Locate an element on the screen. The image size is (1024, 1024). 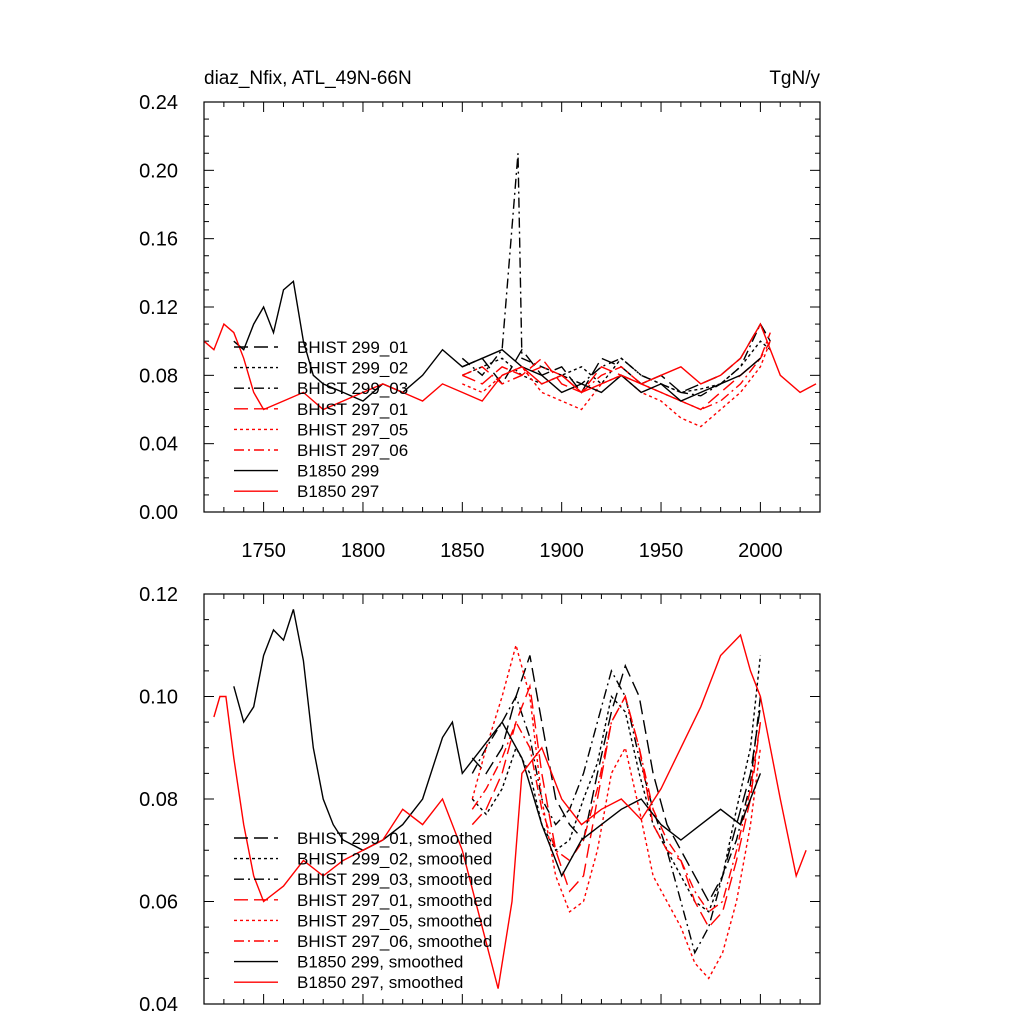
top-chart-title: diaz_Nfix, ATL_49N-66N is located at coordinates (308, 78).